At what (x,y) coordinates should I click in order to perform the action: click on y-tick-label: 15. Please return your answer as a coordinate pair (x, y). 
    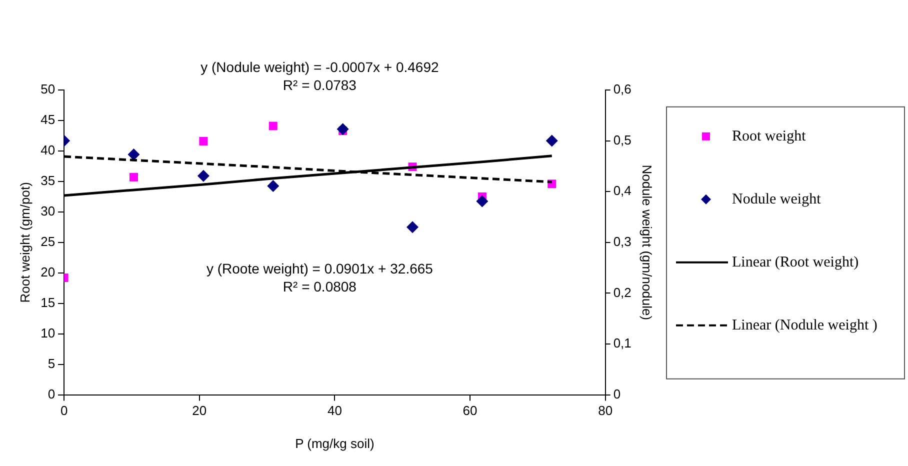
    Looking at the image, I should click on (48, 302).